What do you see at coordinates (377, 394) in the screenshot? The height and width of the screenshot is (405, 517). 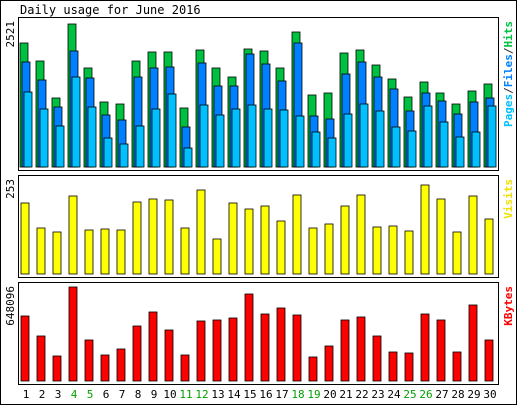 I see `day-label-23: 23` at bounding box center [377, 394].